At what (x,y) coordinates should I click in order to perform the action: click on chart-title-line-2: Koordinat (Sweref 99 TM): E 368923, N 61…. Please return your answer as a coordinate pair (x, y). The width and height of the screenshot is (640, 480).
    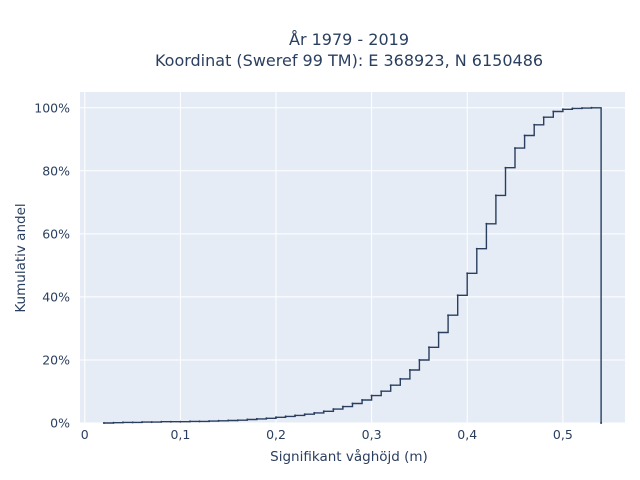
    Looking at the image, I should click on (349, 60).